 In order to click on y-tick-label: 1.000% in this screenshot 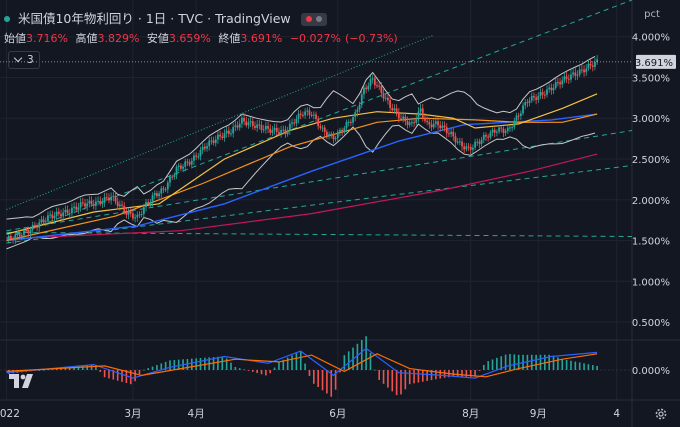, I will do `click(651, 282)`.